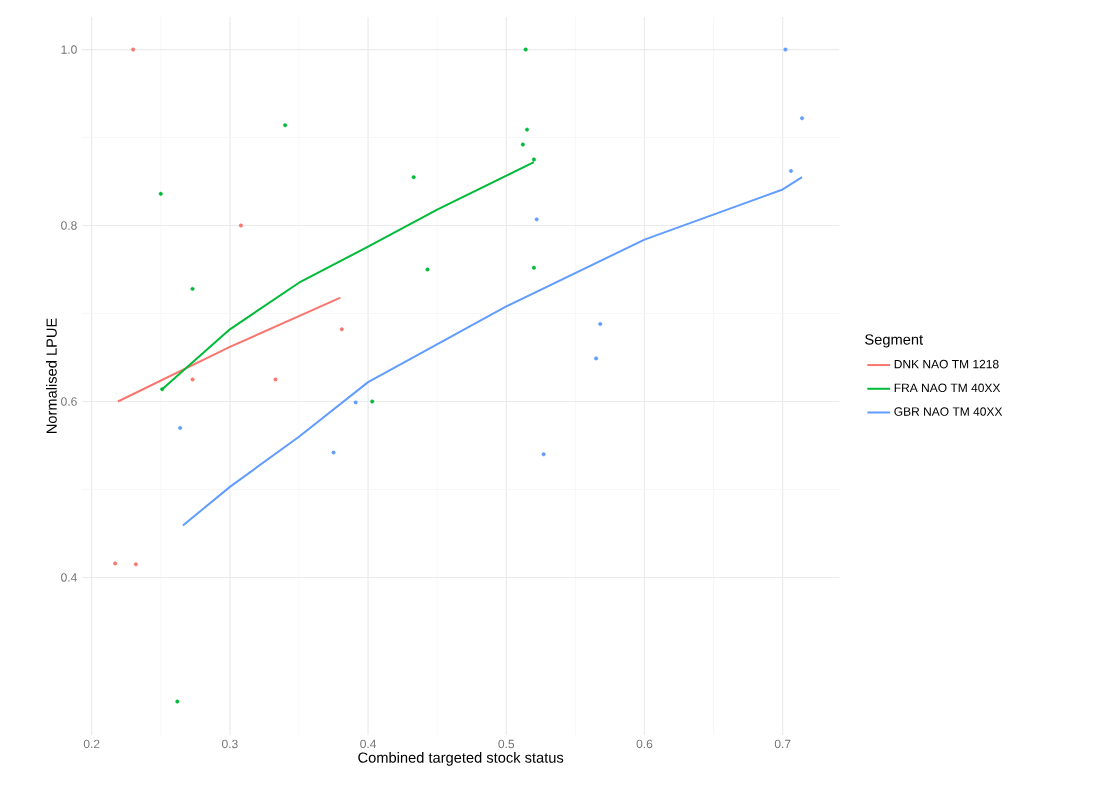 The height and width of the screenshot is (798, 1114). Describe the element at coordinates (894, 341) in the screenshot. I see `legend-title: Segment` at that location.